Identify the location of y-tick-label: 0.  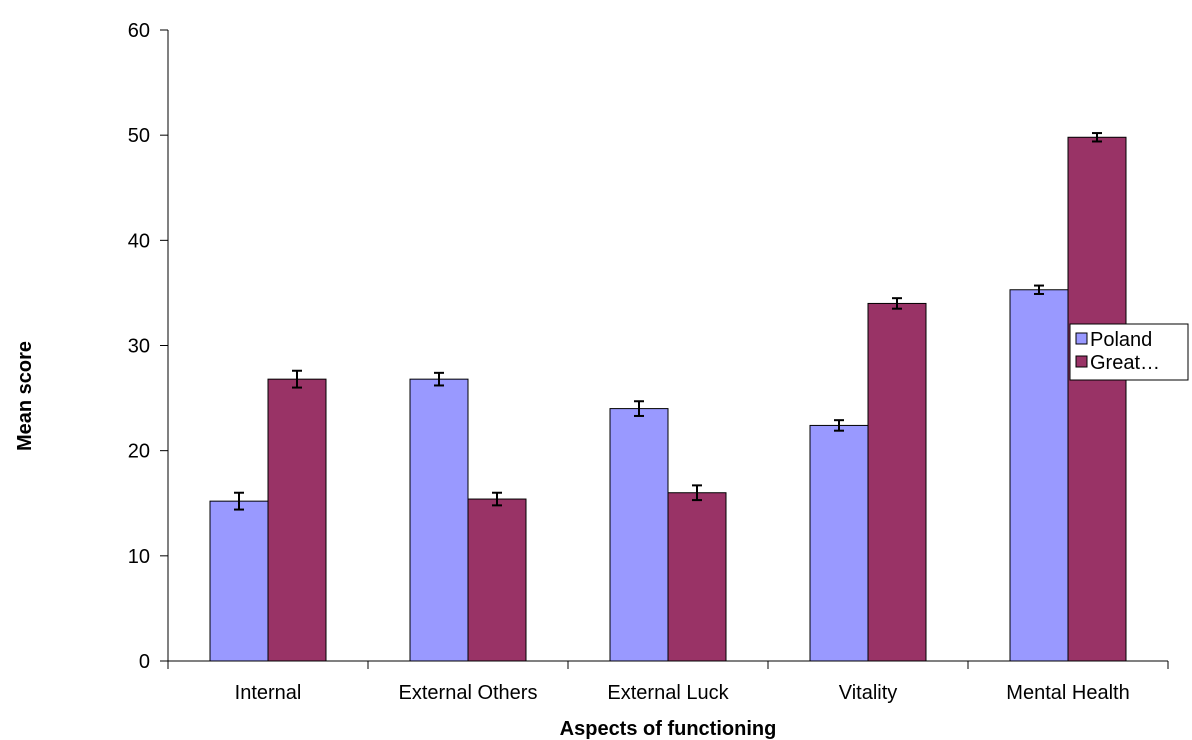
(144, 662).